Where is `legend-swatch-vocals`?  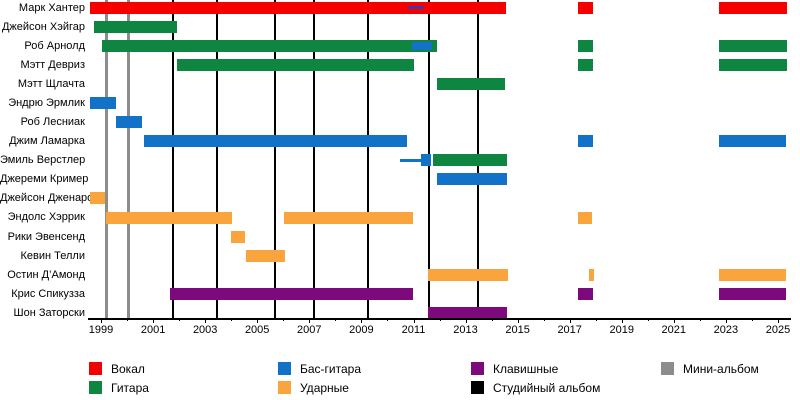
legend-swatch-vocals is located at coordinates (95, 368).